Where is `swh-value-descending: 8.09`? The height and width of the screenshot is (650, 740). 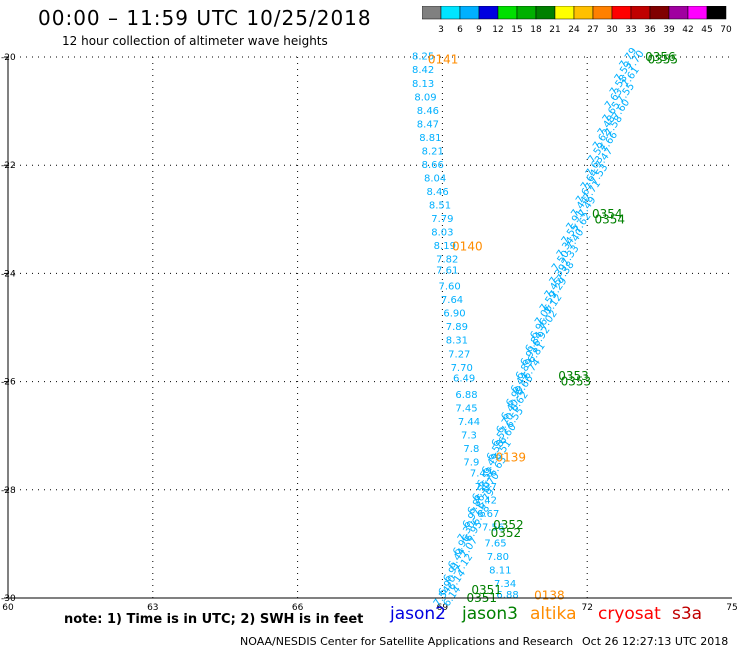
swh-value-descending: 8.09 is located at coordinates (425, 97).